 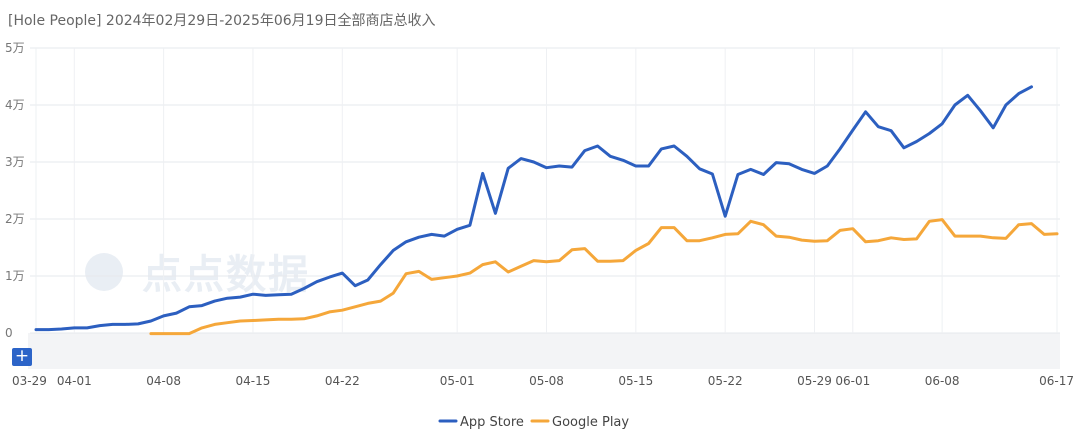 I want to click on y-tick-label: 4万, so click(x=15, y=105).